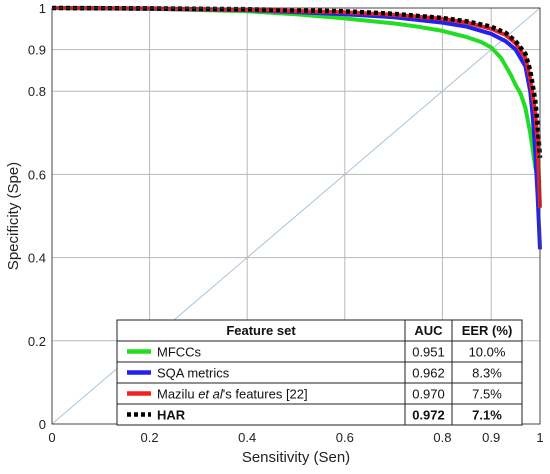 This screenshot has height=474, width=550. I want to click on legend-label-2: Mazilu et al's features [22], so click(232, 394).